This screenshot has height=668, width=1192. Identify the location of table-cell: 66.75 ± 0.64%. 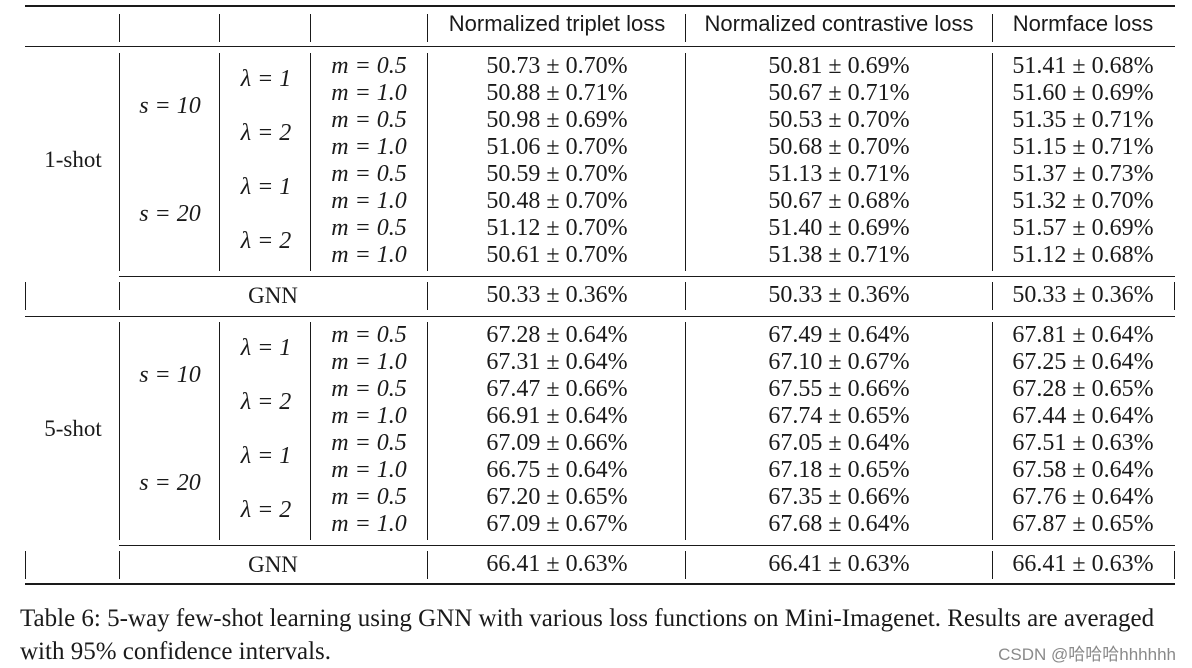
(557, 470).